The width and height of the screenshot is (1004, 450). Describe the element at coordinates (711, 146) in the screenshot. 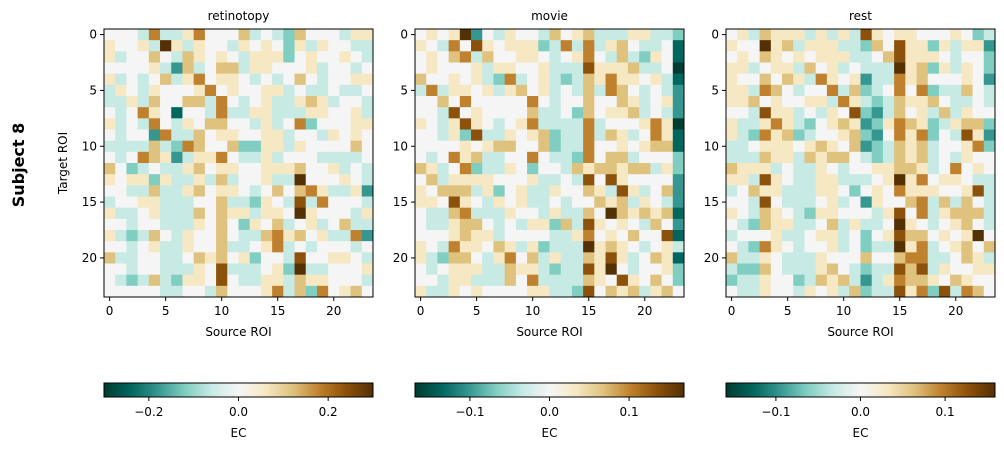

I see `y-tick-label: 10` at that location.